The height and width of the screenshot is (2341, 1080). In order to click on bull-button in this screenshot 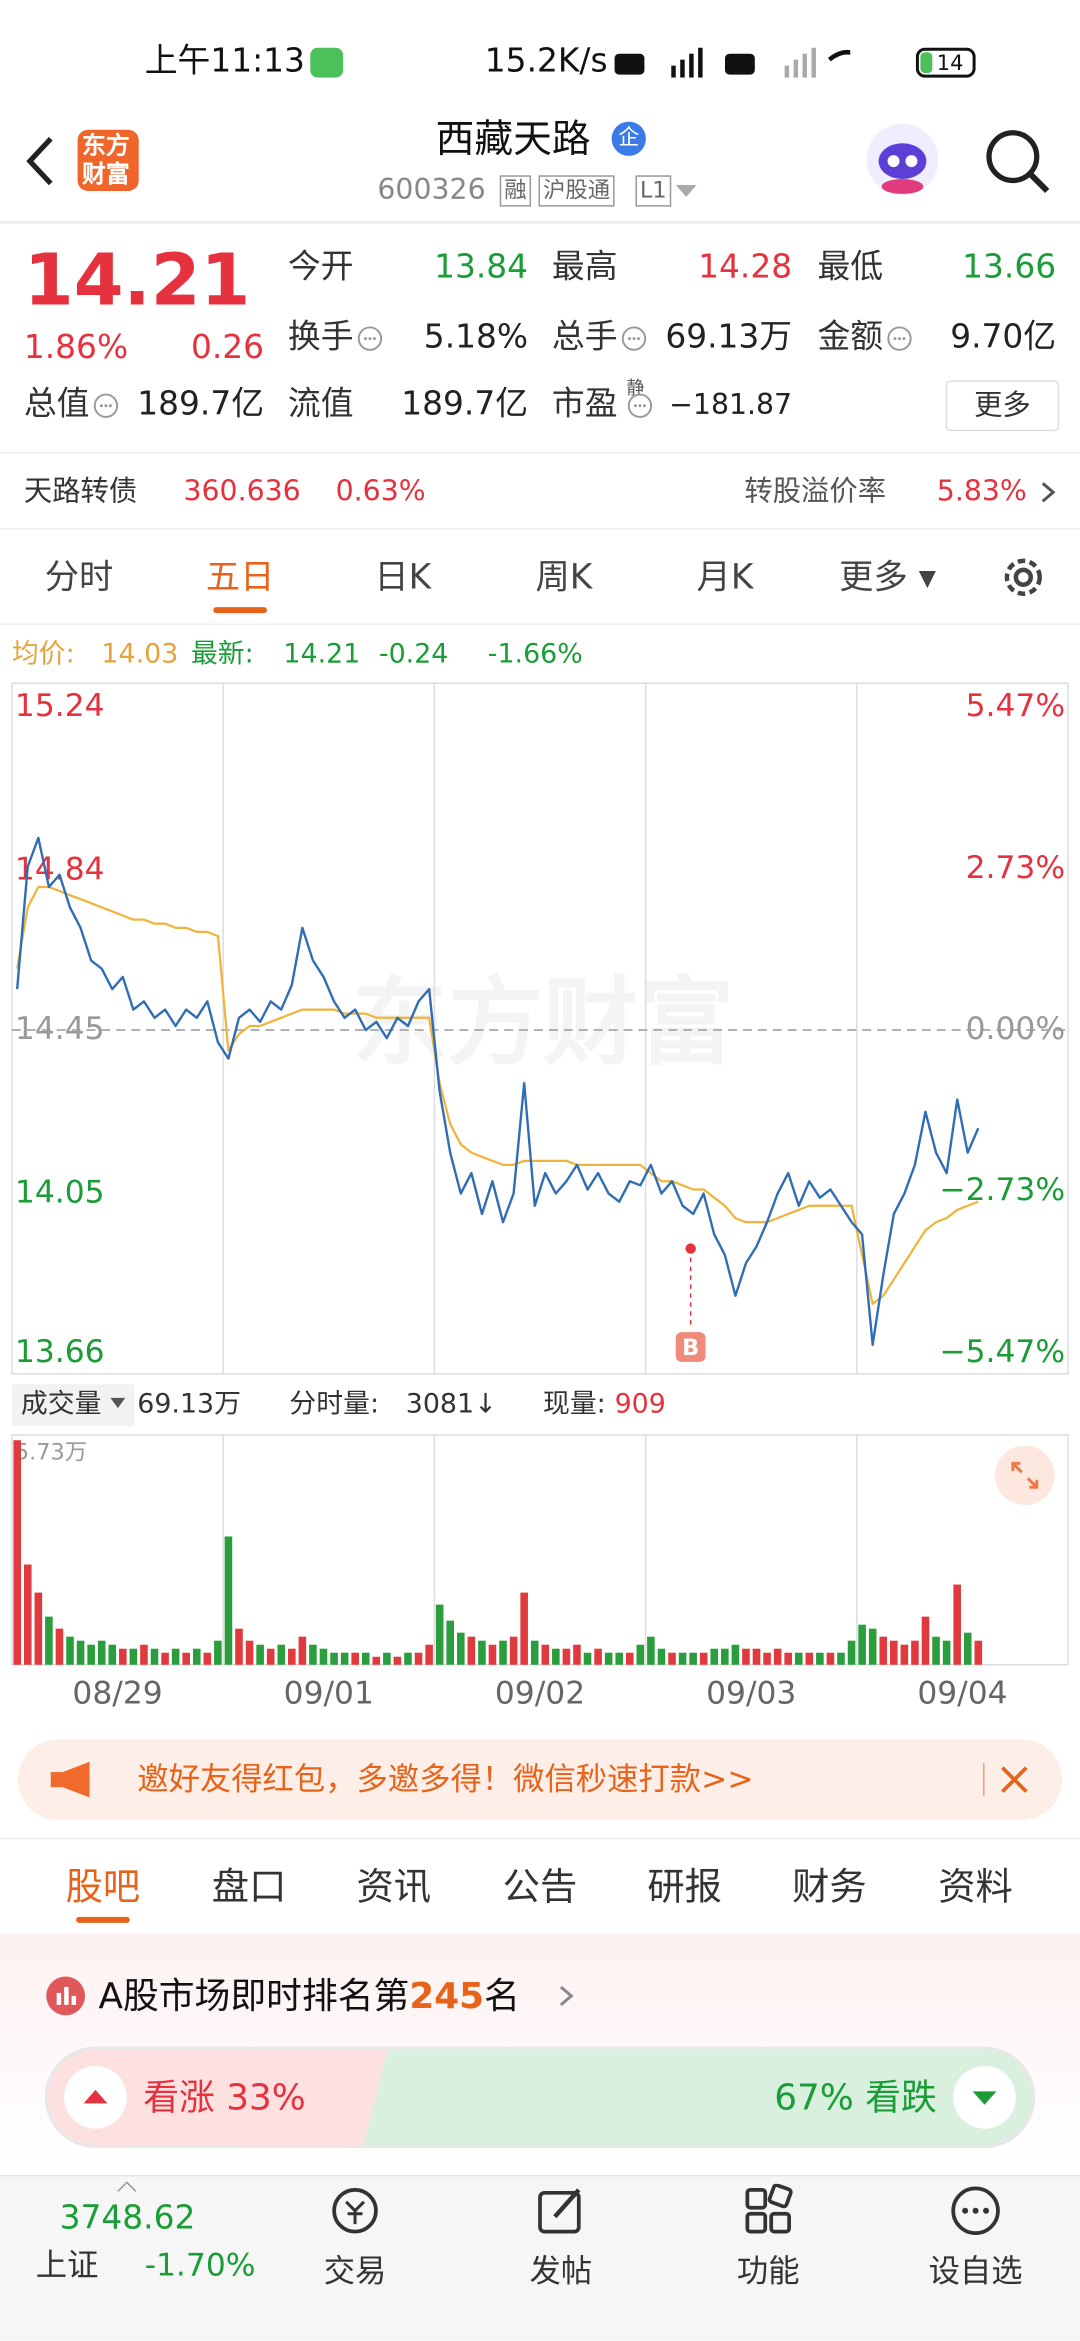, I will do `click(96, 2098)`.